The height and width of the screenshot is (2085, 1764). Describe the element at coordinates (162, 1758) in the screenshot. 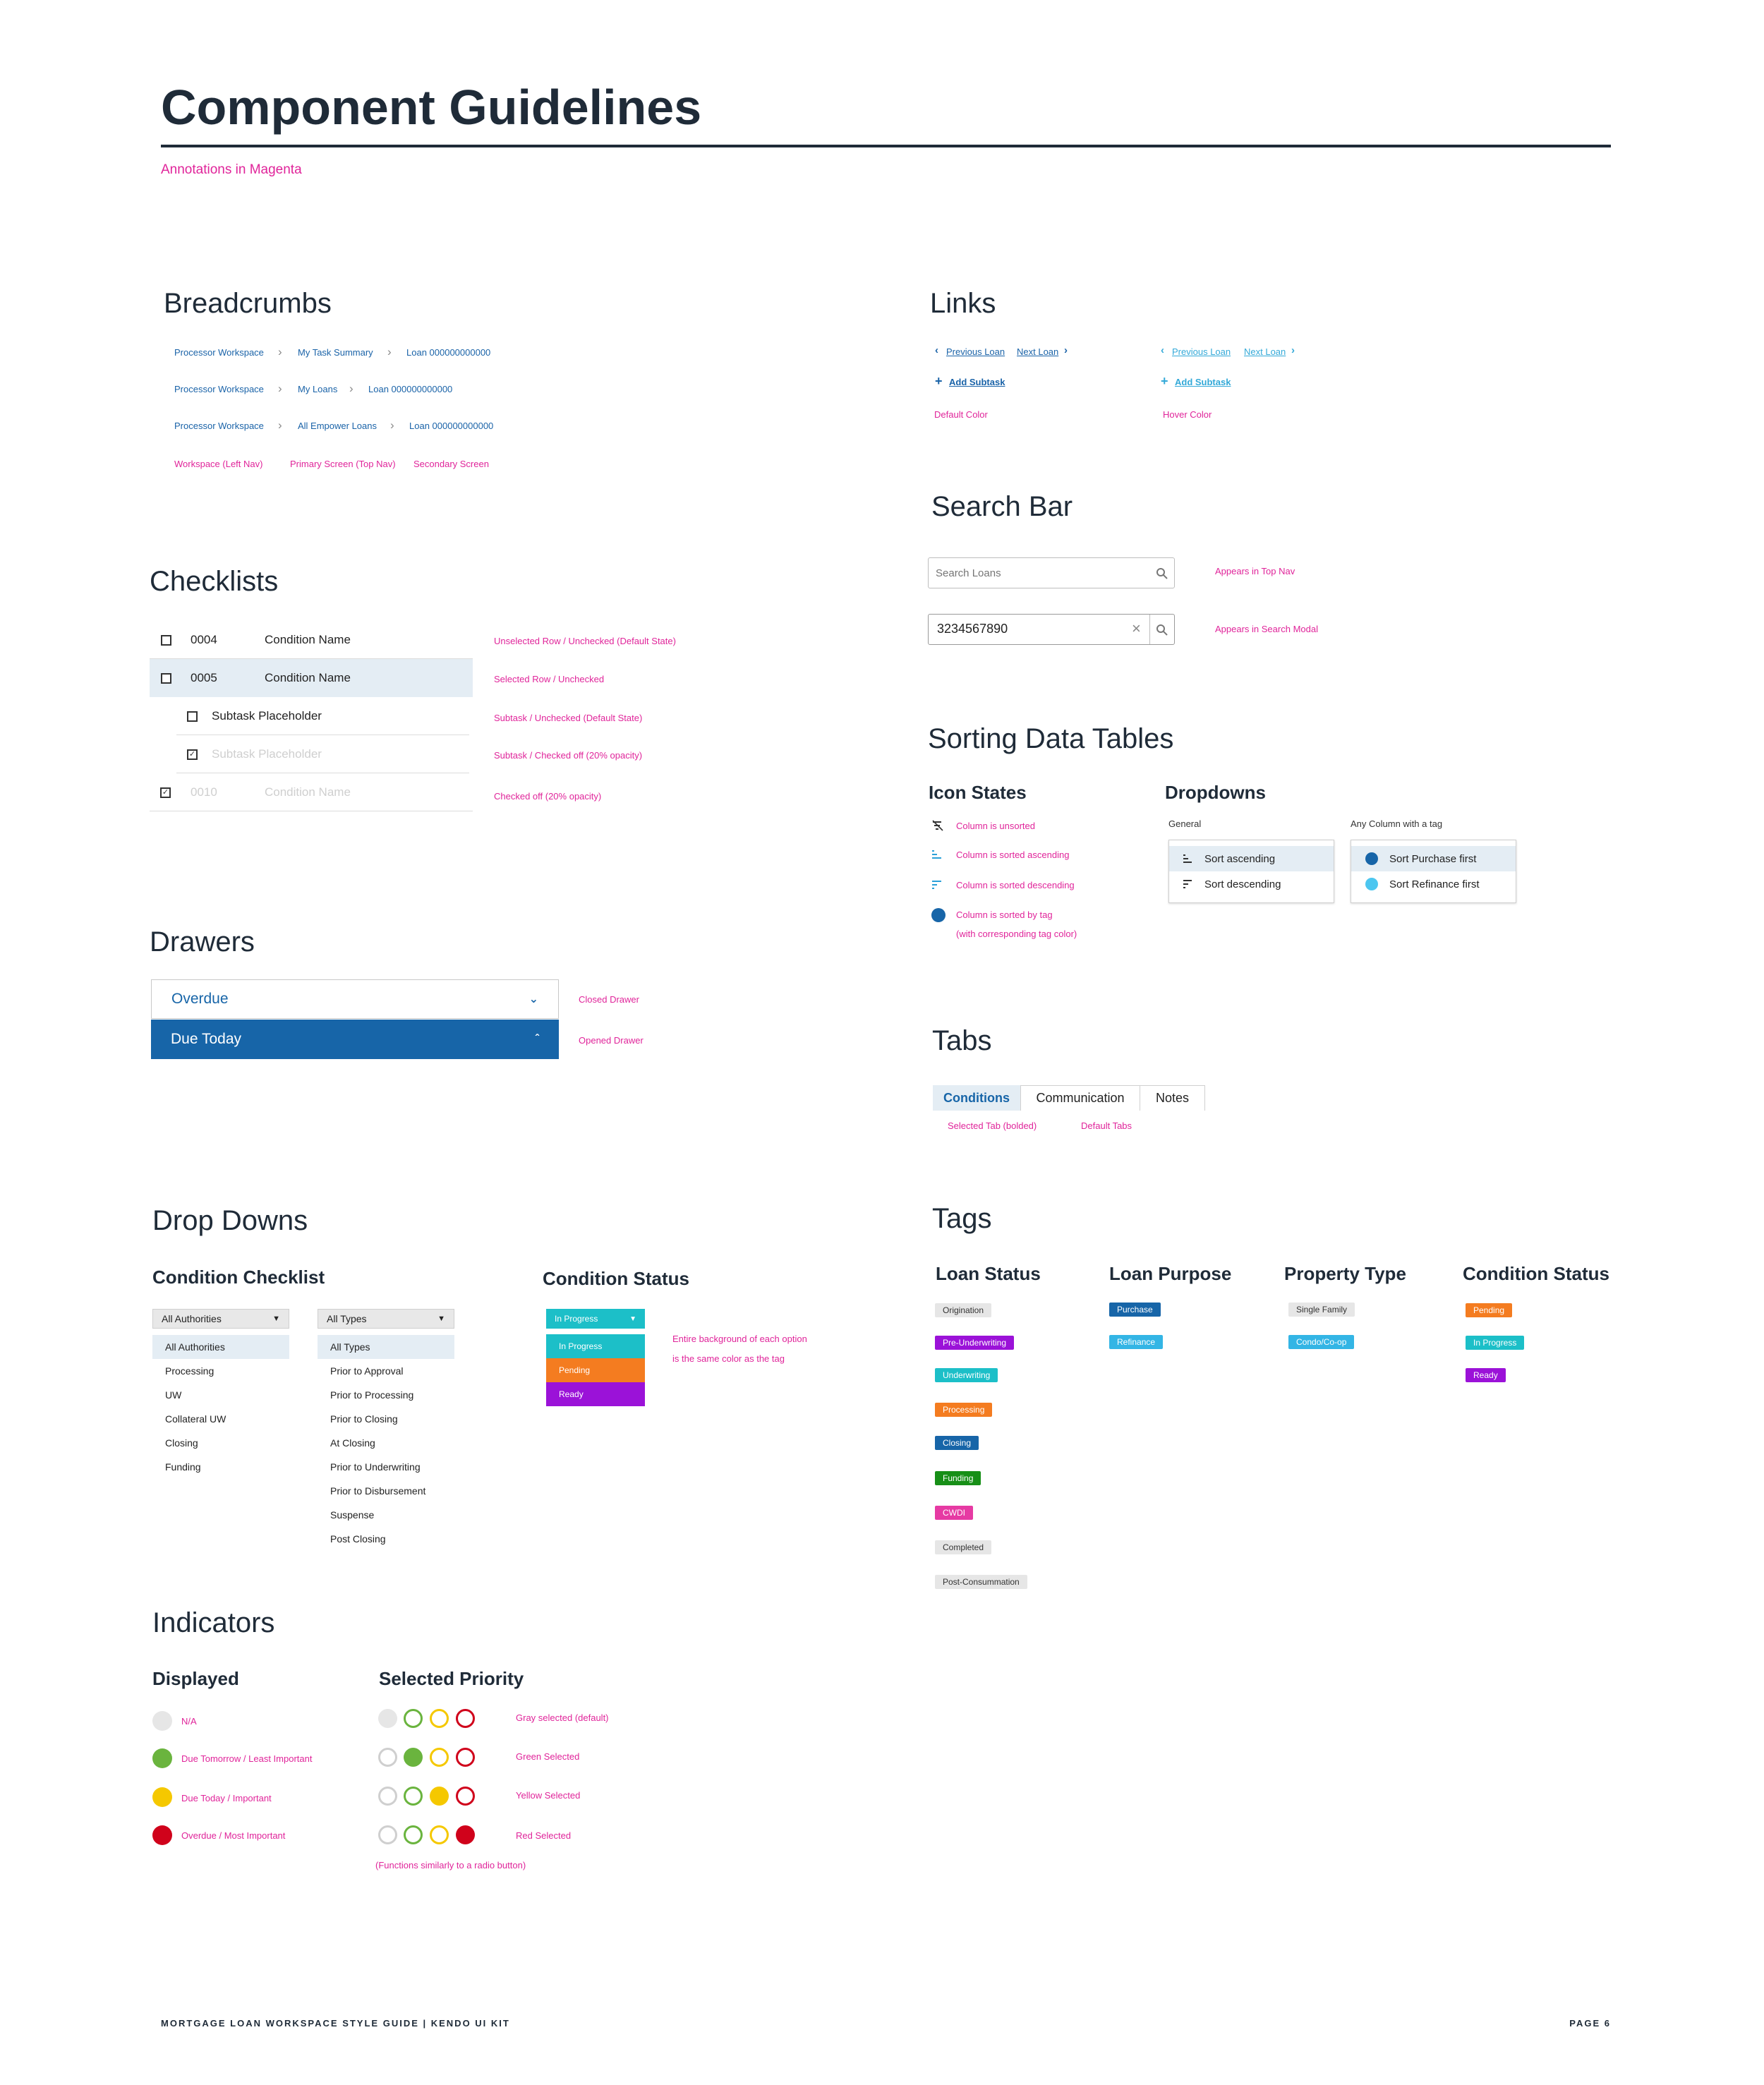

I see `indicator-green-icon` at that location.